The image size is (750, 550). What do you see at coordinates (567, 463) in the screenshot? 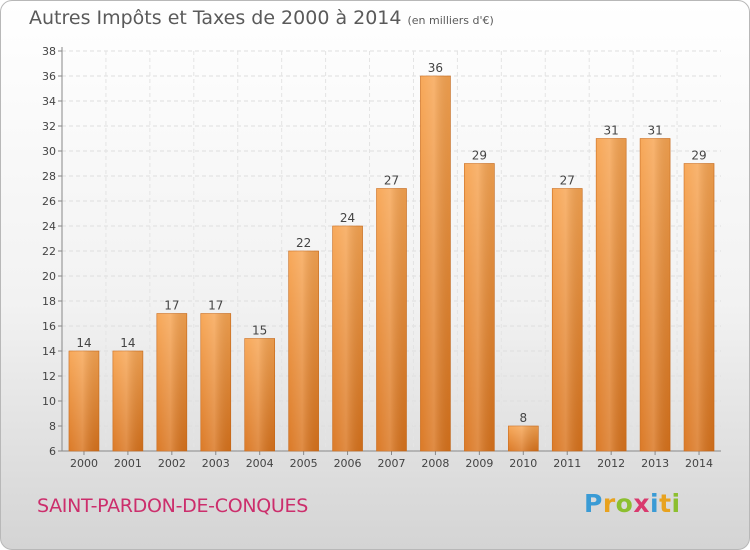
I see `x-tick-label: 2011` at bounding box center [567, 463].